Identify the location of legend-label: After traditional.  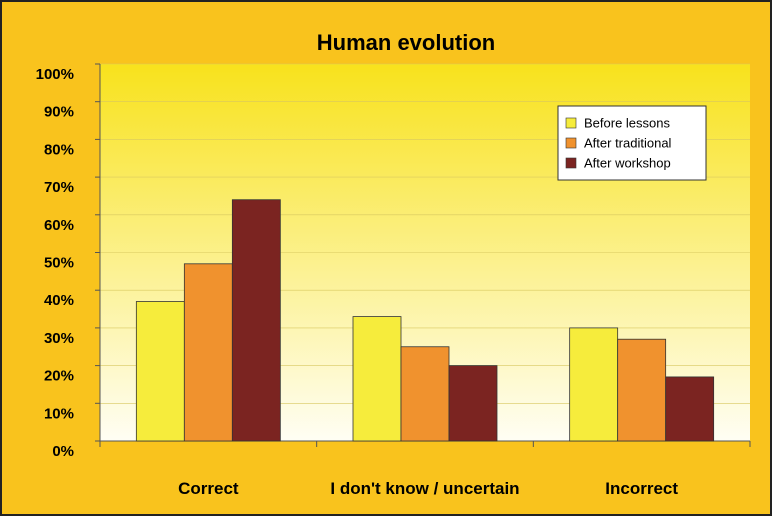
(628, 142).